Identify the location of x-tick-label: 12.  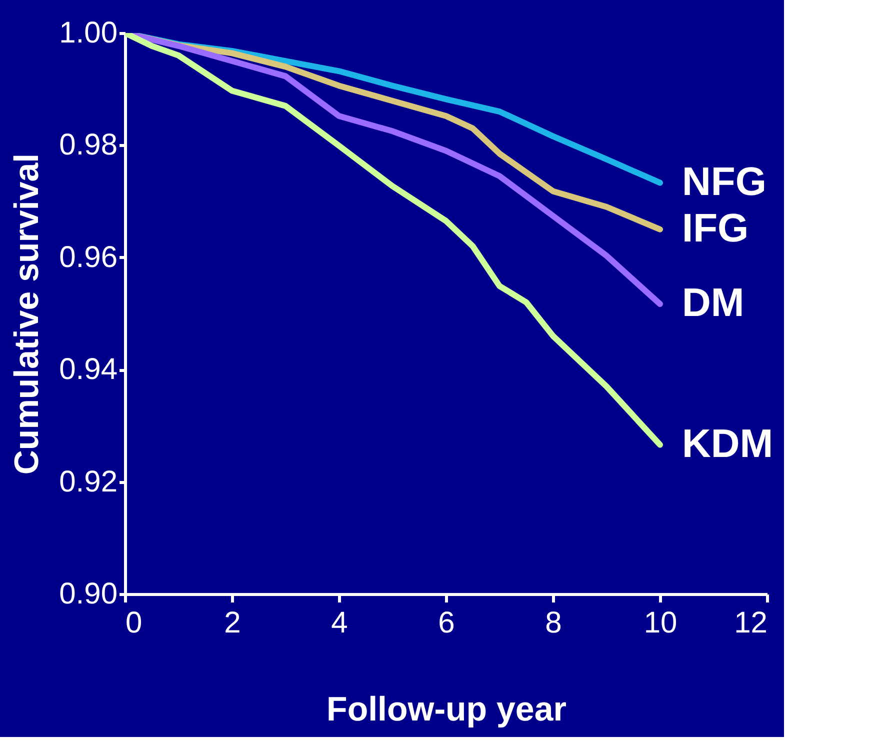
(751, 623).